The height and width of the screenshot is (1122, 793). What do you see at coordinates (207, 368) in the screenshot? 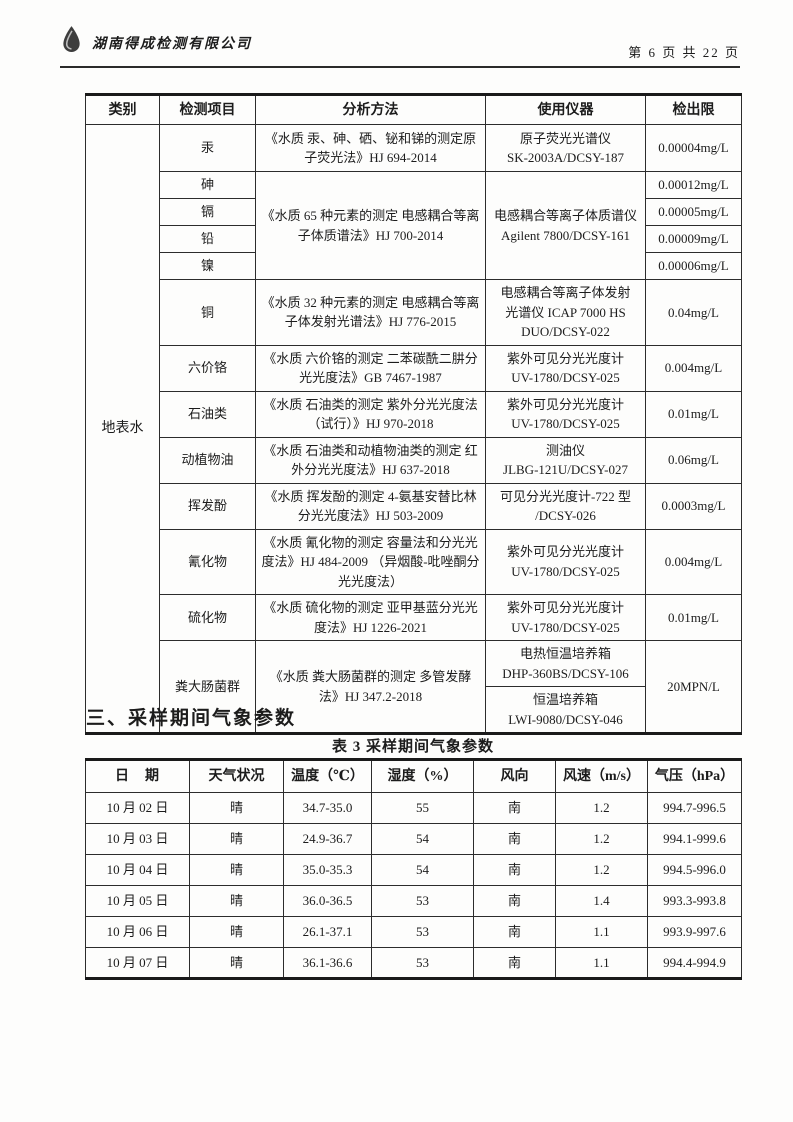
I see `item-cell: 六价铬` at bounding box center [207, 368].